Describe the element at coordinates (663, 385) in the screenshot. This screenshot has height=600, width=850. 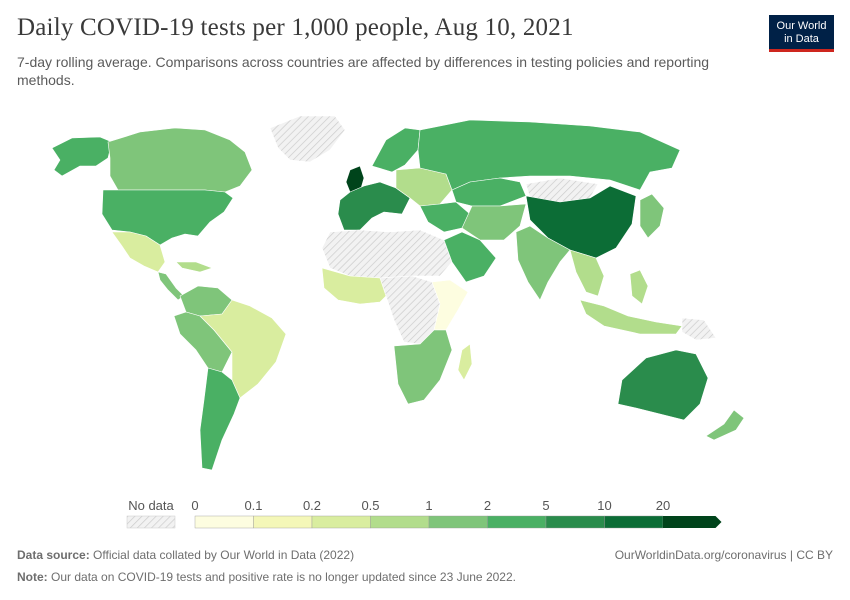
I see `australia-region` at that location.